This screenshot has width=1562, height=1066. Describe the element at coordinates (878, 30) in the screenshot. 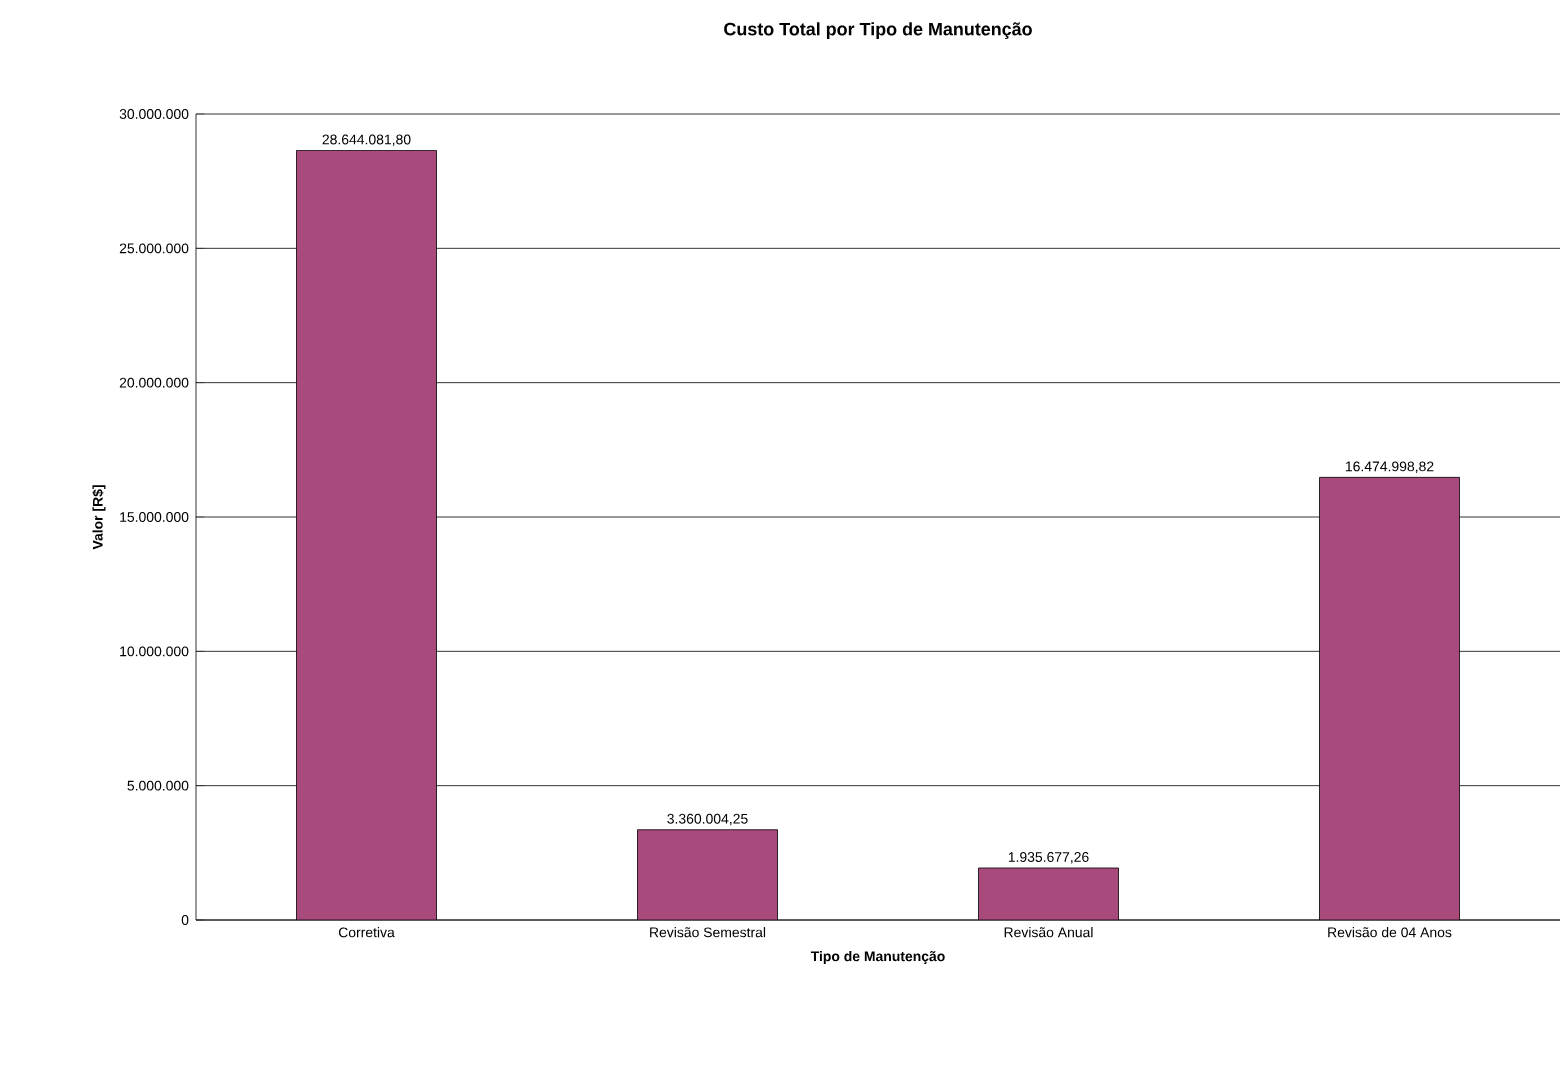

I see `chart-title: Custo Total por Tipo de Manutenção` at that location.